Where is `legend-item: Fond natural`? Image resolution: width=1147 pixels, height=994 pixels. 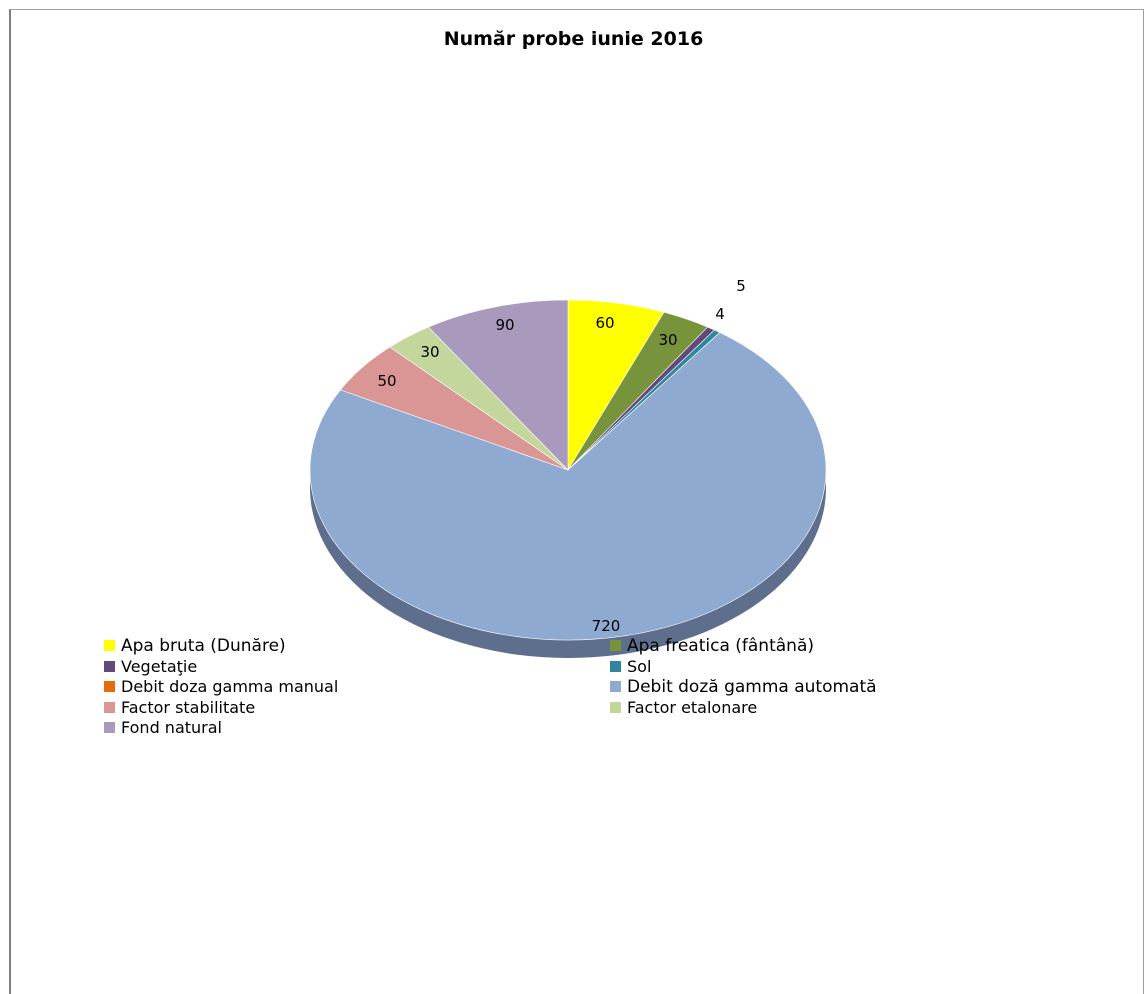 legend-item: Fond natural is located at coordinates (163, 728).